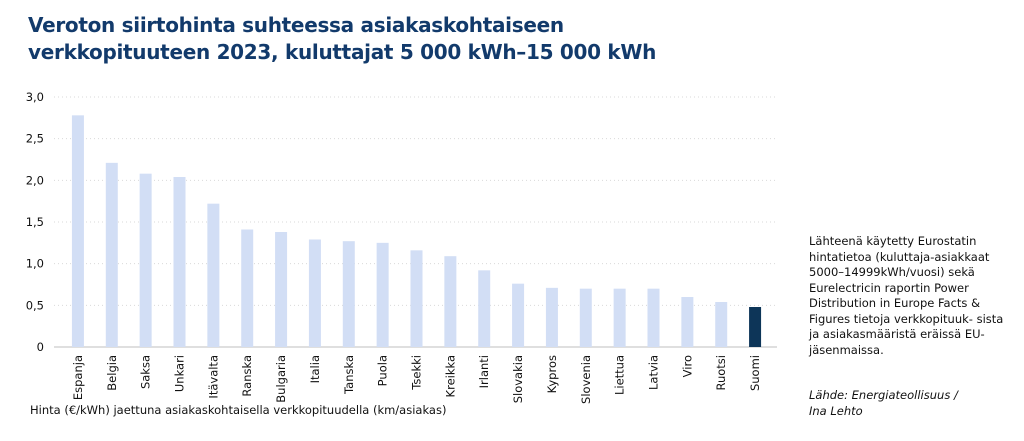  I want to click on x-tick-label: Bulgaria, so click(281, 379).